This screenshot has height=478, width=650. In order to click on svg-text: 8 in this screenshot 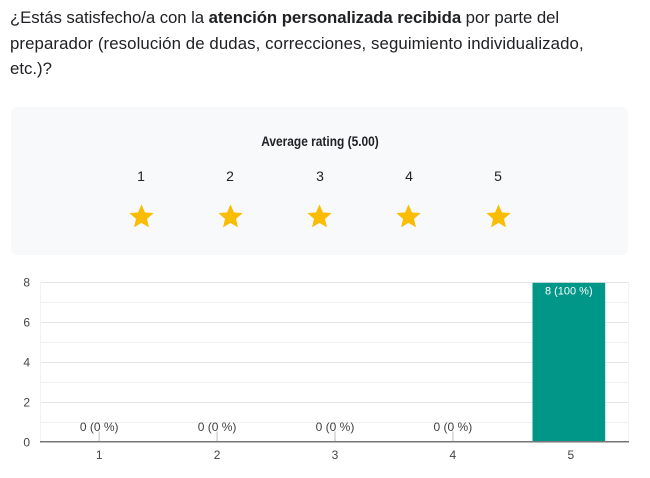, I will do `click(26, 282)`.